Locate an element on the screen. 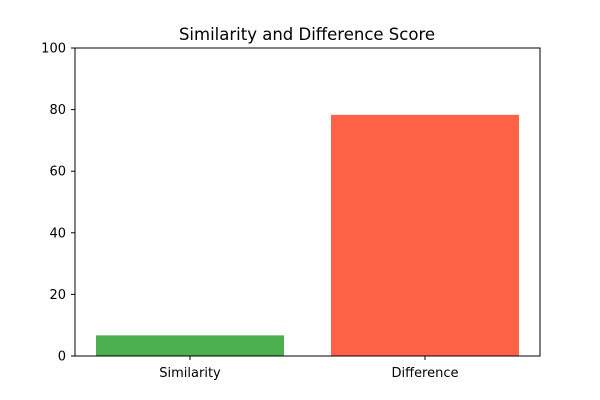 The height and width of the screenshot is (400, 600). y-tick-label: 80 is located at coordinates (57, 110).